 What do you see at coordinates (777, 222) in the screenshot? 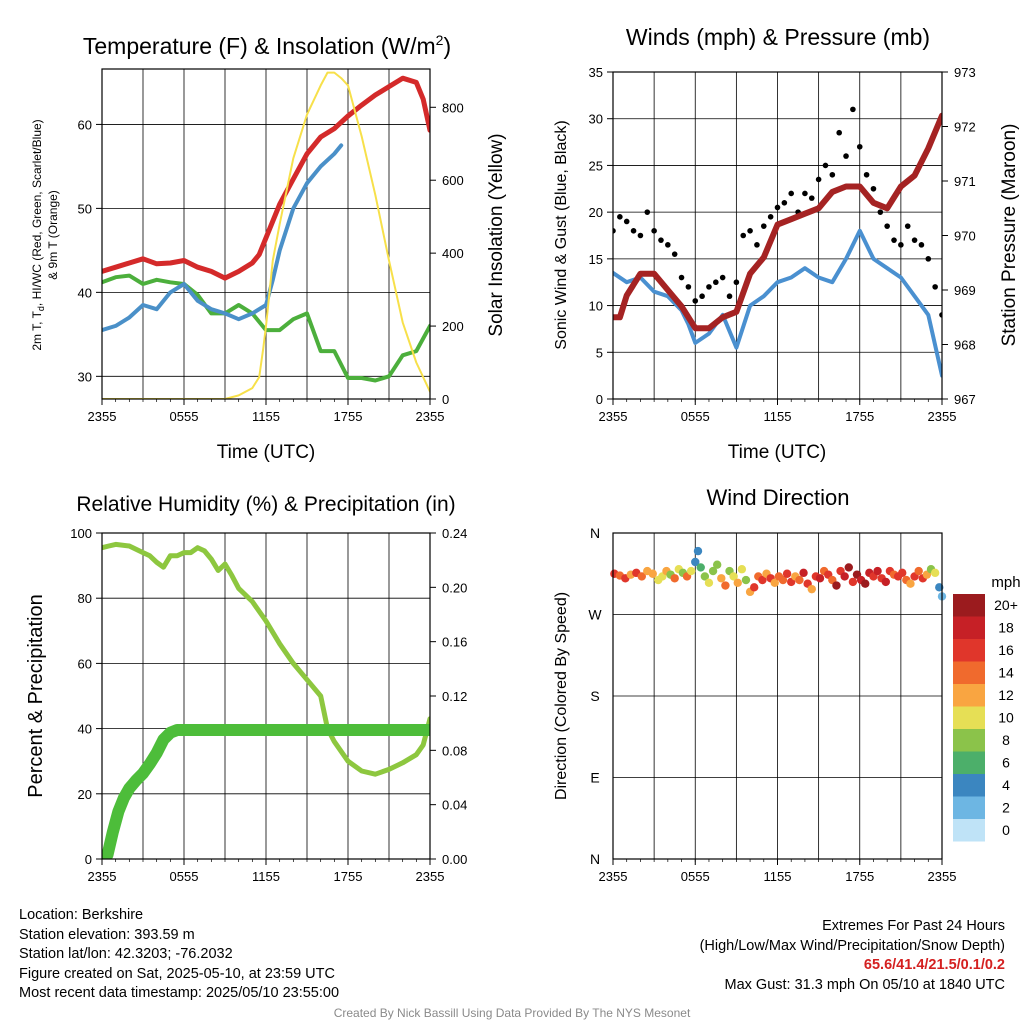
I see `pressure-line` at bounding box center [777, 222].